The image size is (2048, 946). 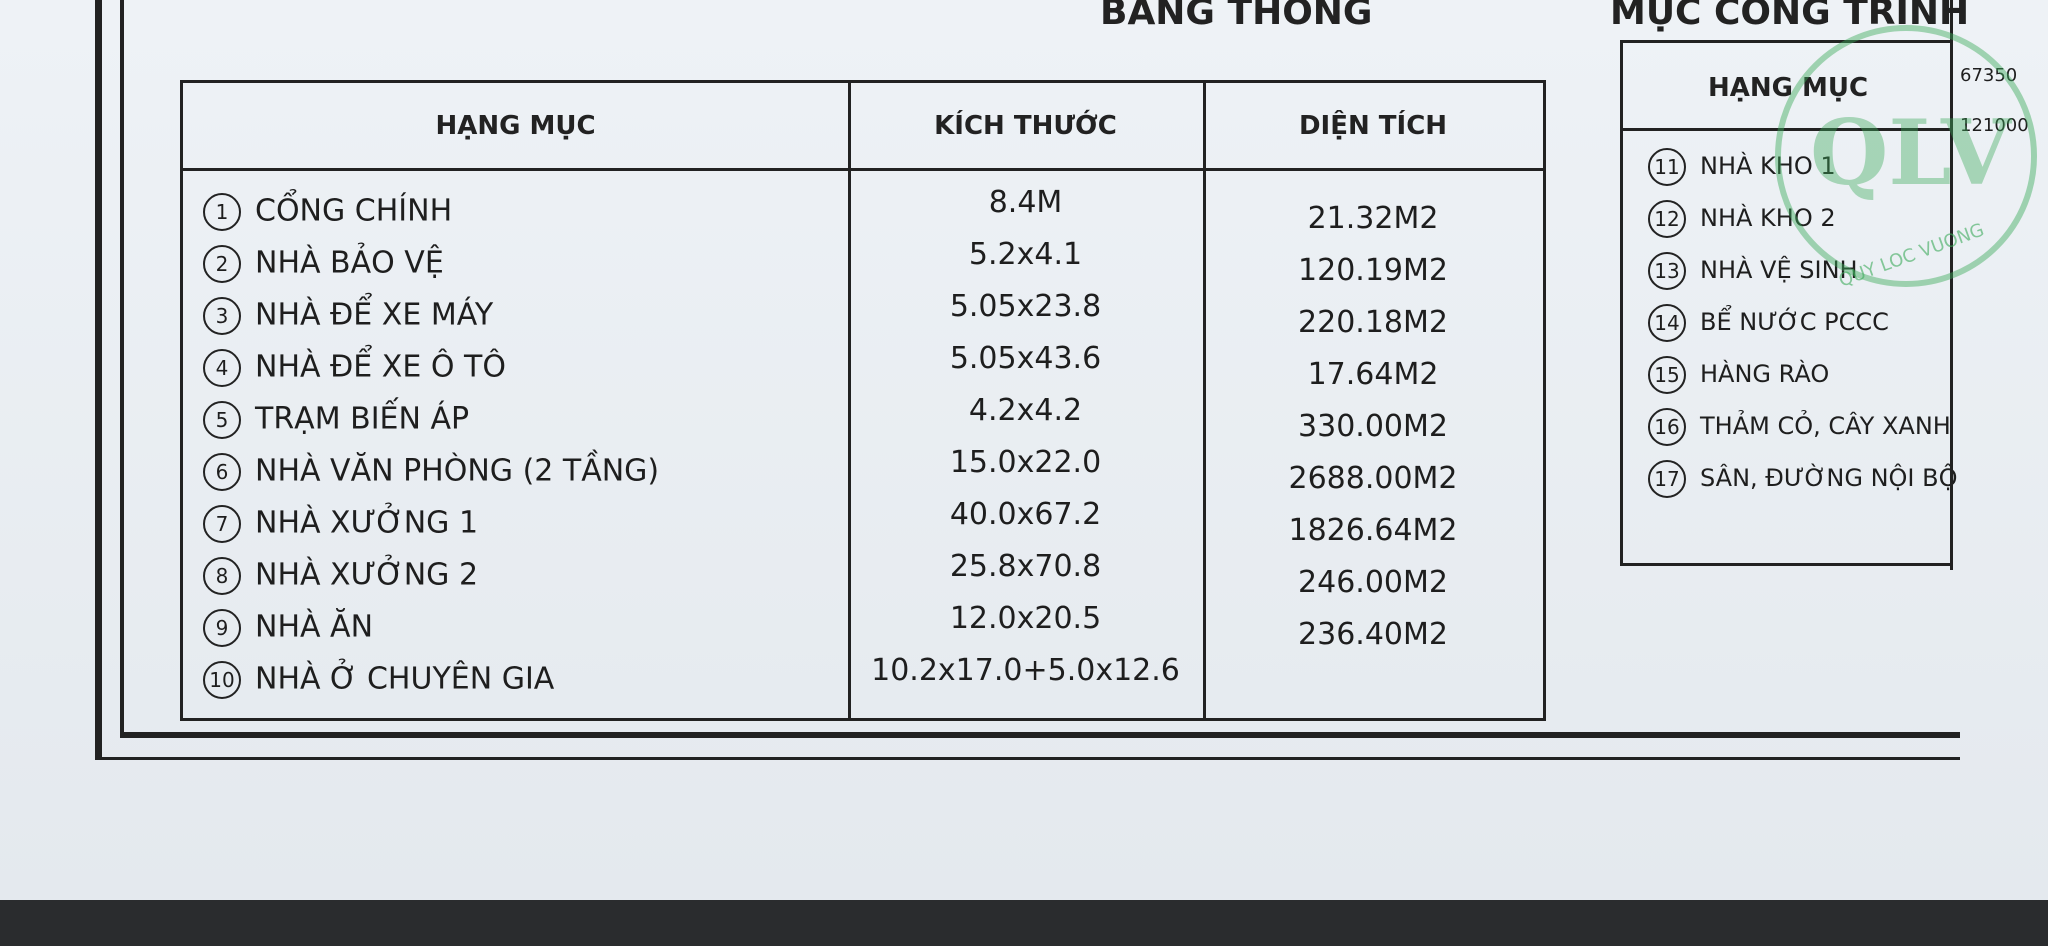 What do you see at coordinates (1765, 374) in the screenshot?
I see `item-name: HÀNG RÀO` at bounding box center [1765, 374].